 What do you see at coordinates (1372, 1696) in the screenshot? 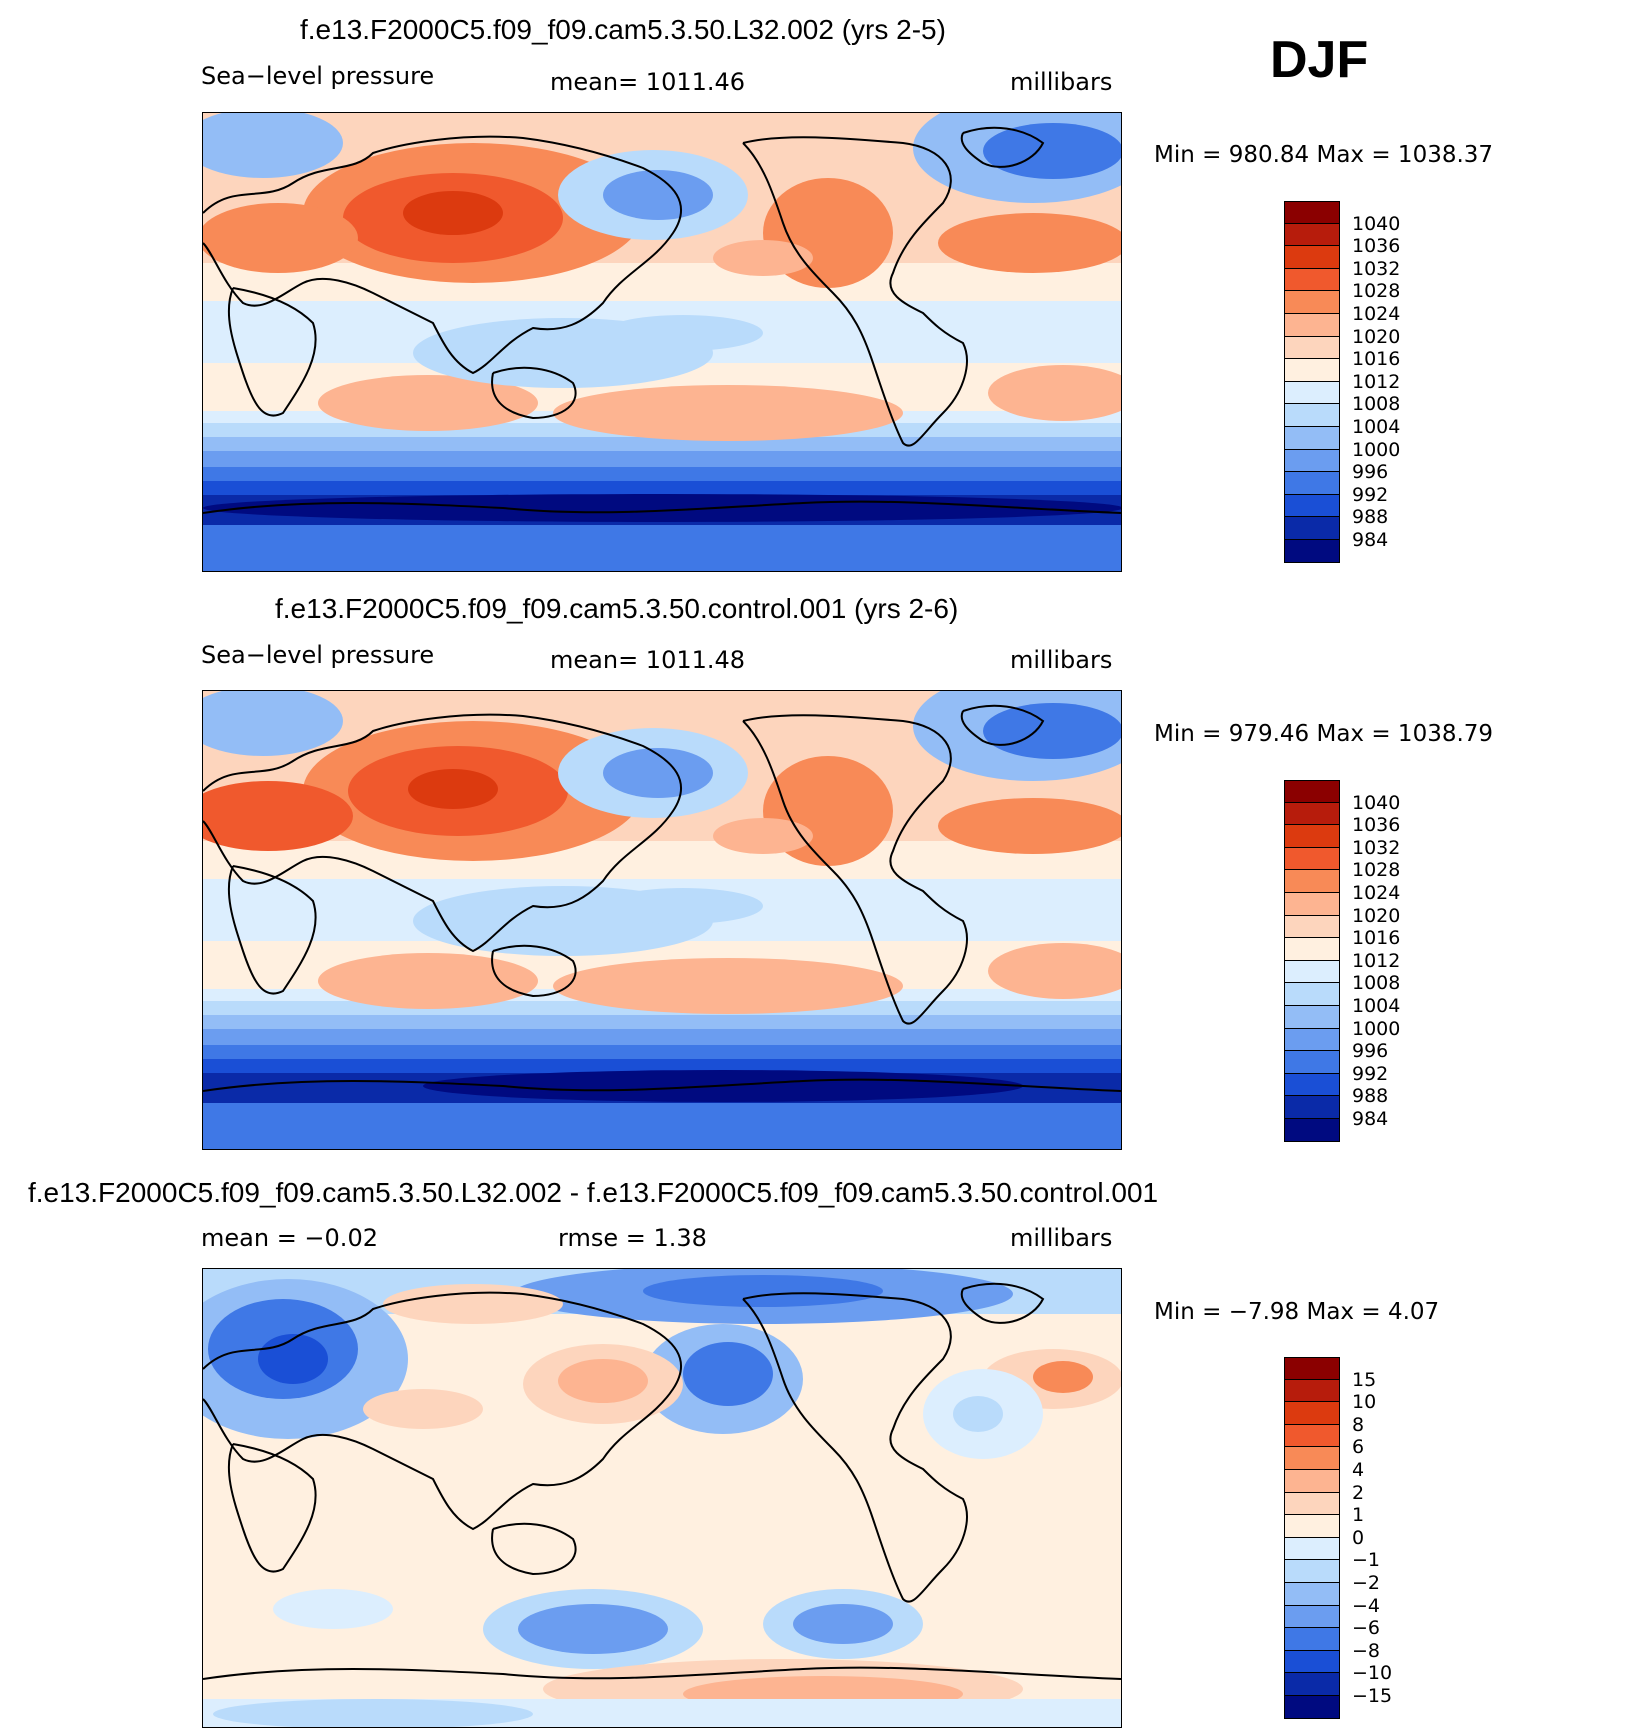
I see `colorbar-tick-label: −15` at bounding box center [1372, 1696].